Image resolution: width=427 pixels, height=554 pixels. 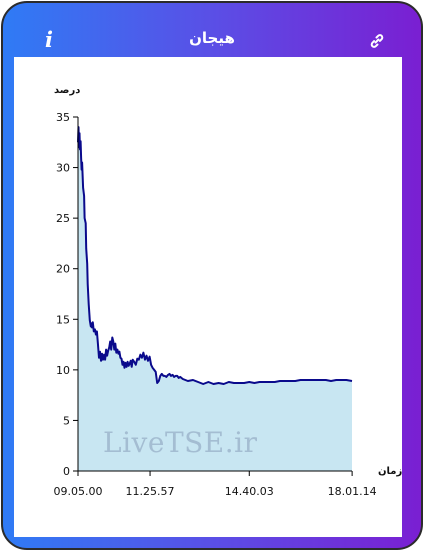 What do you see at coordinates (66, 420) in the screenshot?
I see `y-tick-label: 5` at bounding box center [66, 420].